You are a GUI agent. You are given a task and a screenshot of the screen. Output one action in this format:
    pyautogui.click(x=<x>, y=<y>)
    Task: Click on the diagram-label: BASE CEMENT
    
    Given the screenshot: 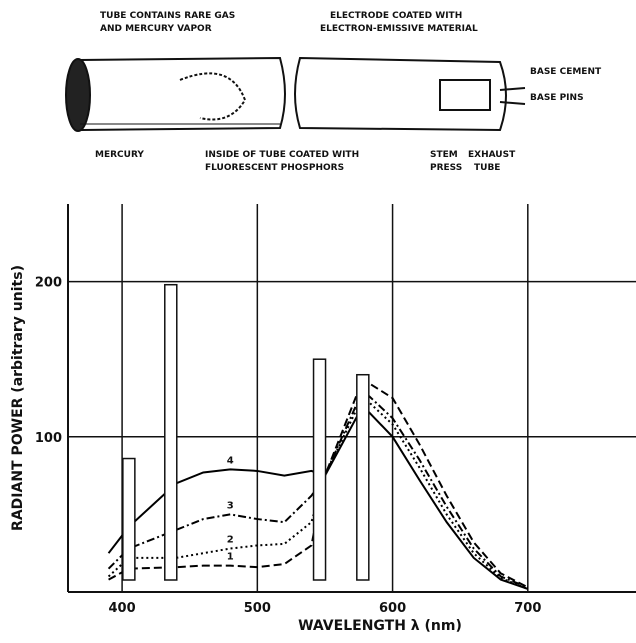 What is the action you would take?
    pyautogui.click(x=566, y=72)
    